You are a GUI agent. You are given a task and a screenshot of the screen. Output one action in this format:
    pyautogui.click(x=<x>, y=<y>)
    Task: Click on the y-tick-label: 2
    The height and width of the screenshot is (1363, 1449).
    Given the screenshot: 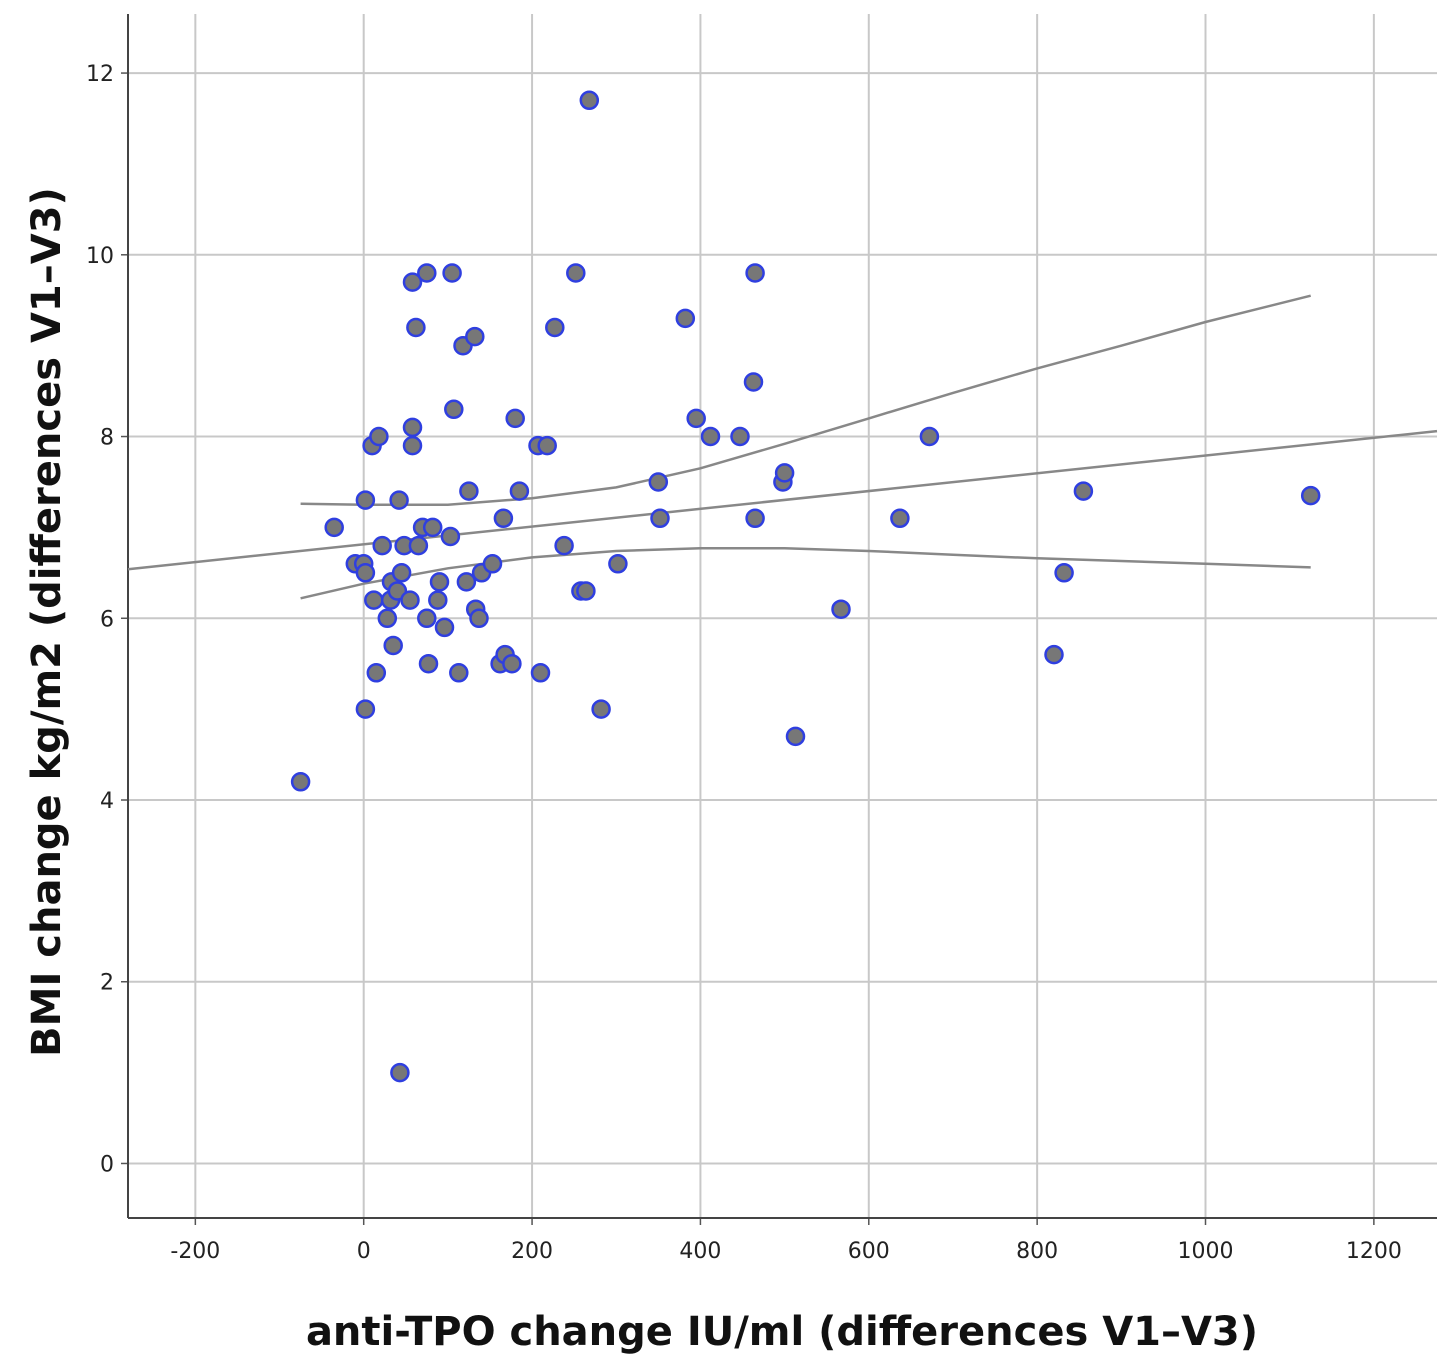 What is the action you would take?
    pyautogui.click(x=107, y=983)
    